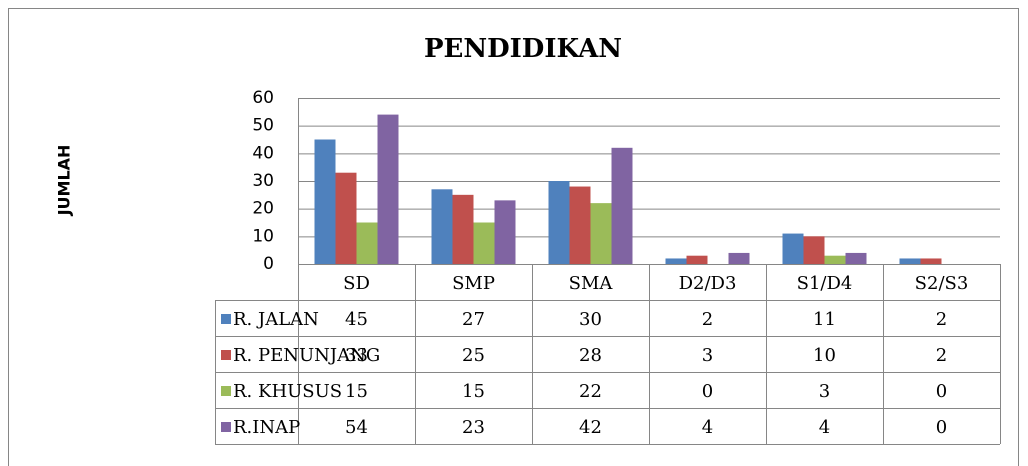 The image size is (1028, 466). What do you see at coordinates (942, 283) in the screenshot?
I see `x-tick-label: S2/S3` at bounding box center [942, 283].